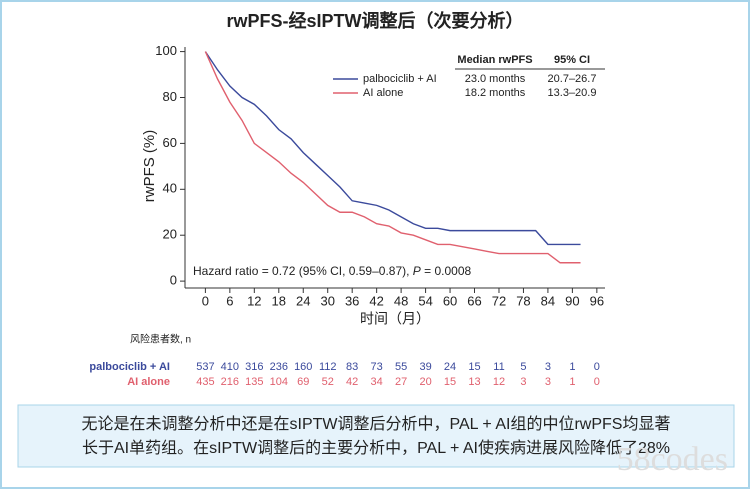  What do you see at coordinates (254, 300) in the screenshot?
I see `x-tick-label: 12` at bounding box center [254, 300].